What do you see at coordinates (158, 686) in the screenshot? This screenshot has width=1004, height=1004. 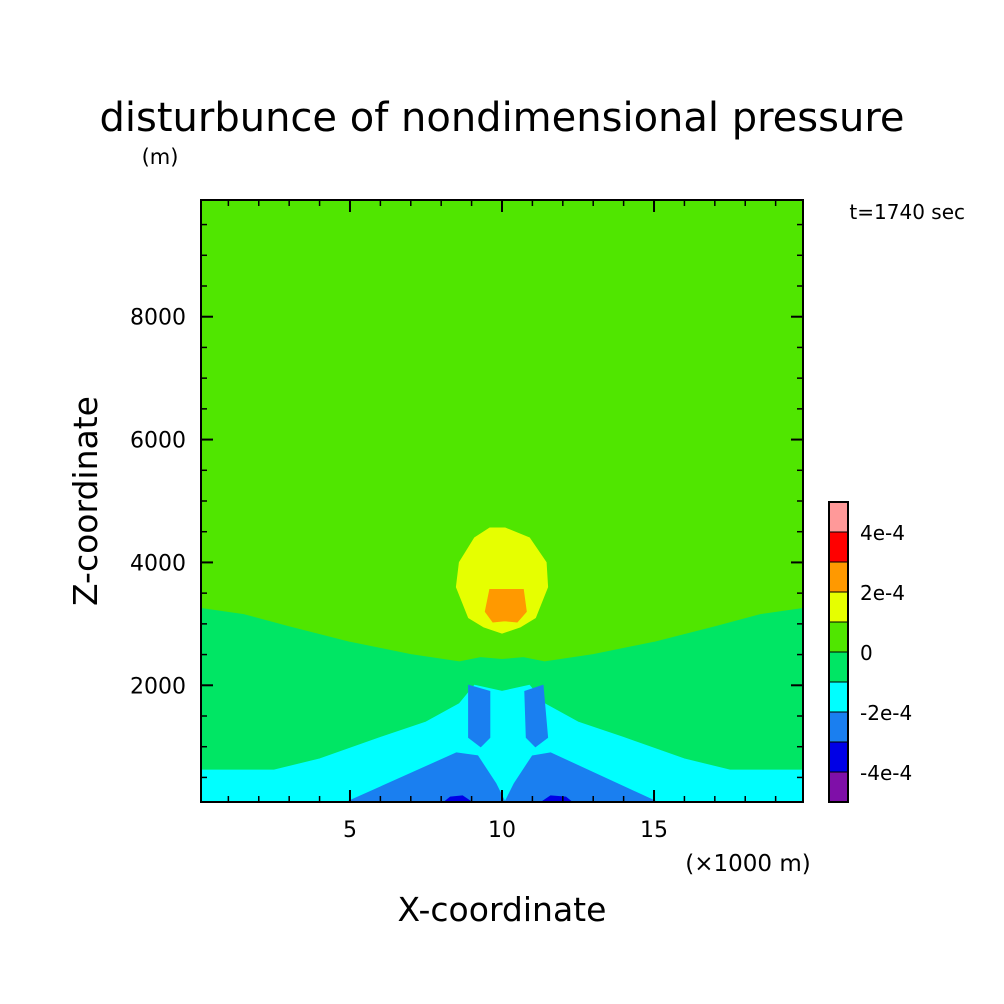 I see `y-tick-label: 2000` at bounding box center [158, 686].